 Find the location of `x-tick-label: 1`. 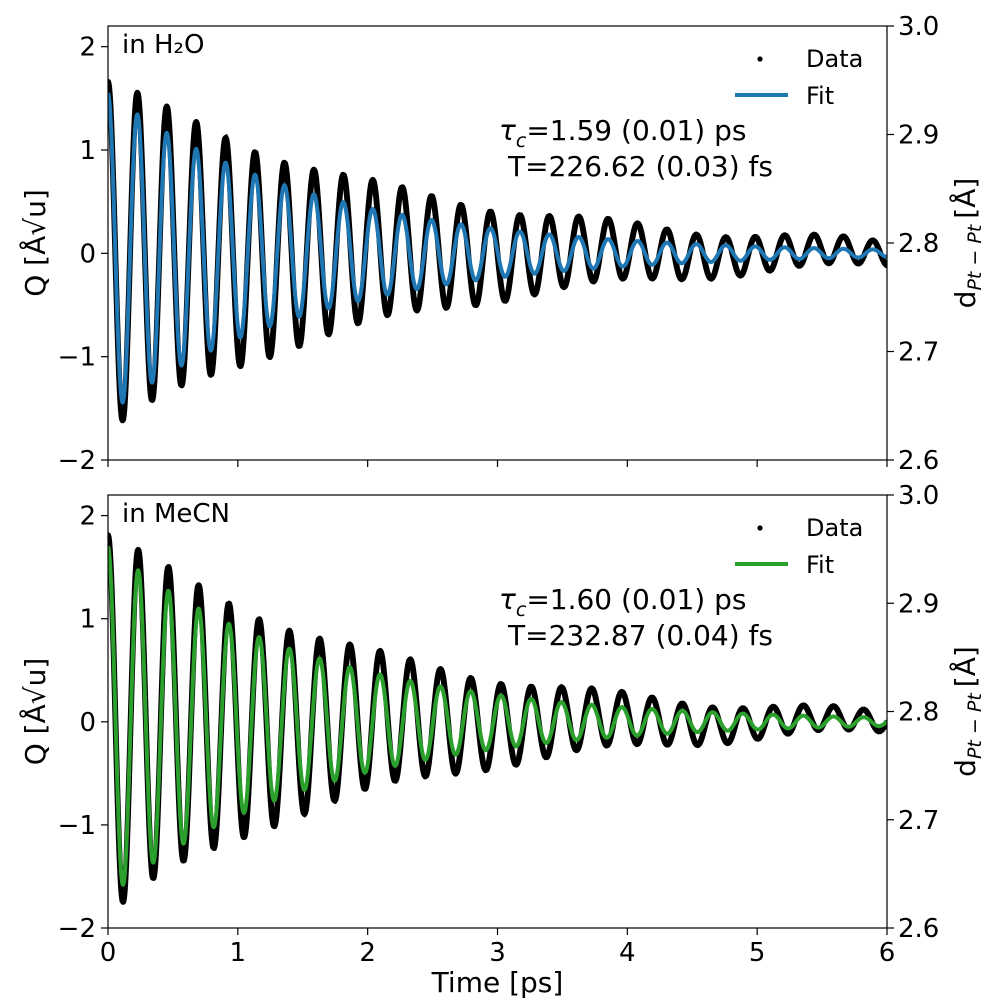

x-tick-label: 1 is located at coordinates (238, 953).